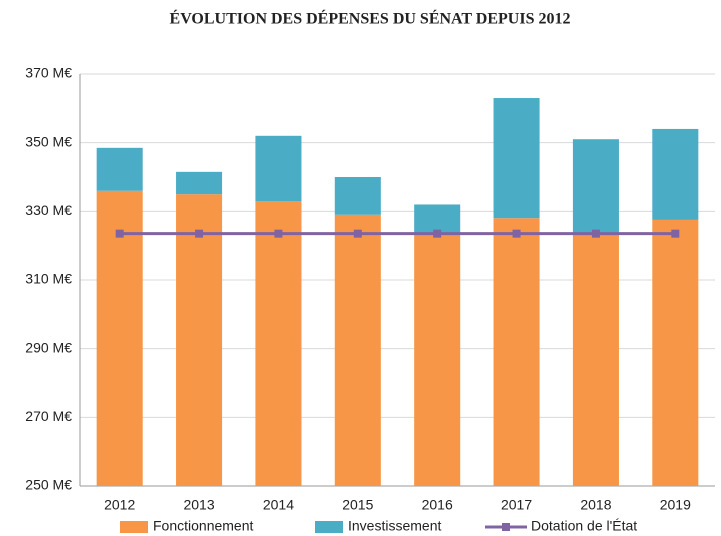 Image resolution: width=721 pixels, height=536 pixels. Describe the element at coordinates (48, 210) in the screenshot. I see `y-tick-label: 330 M€` at that location.